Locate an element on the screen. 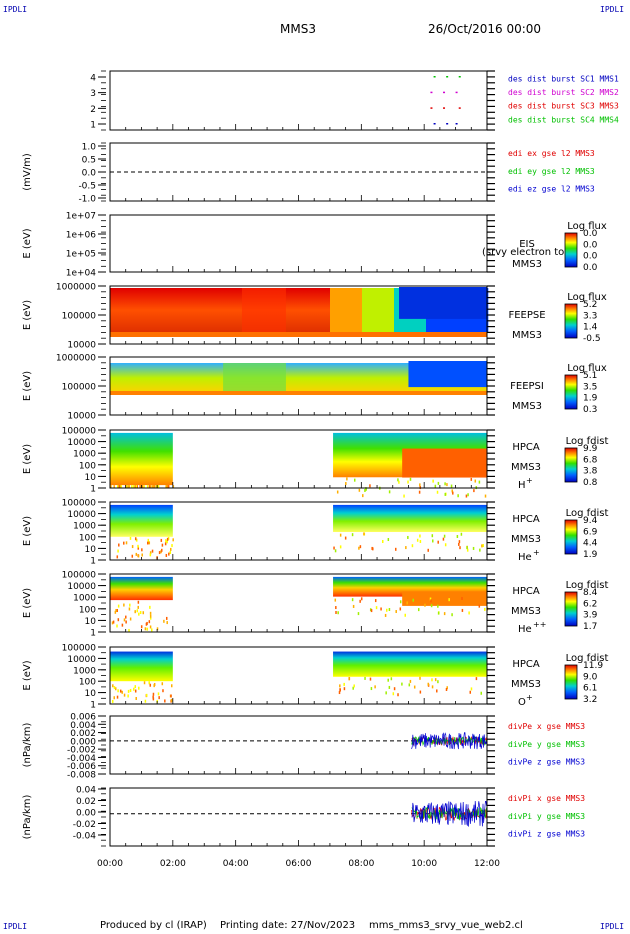 The width and height of the screenshot is (630, 934). y-tick-label: 1e+06 is located at coordinates (81, 236).